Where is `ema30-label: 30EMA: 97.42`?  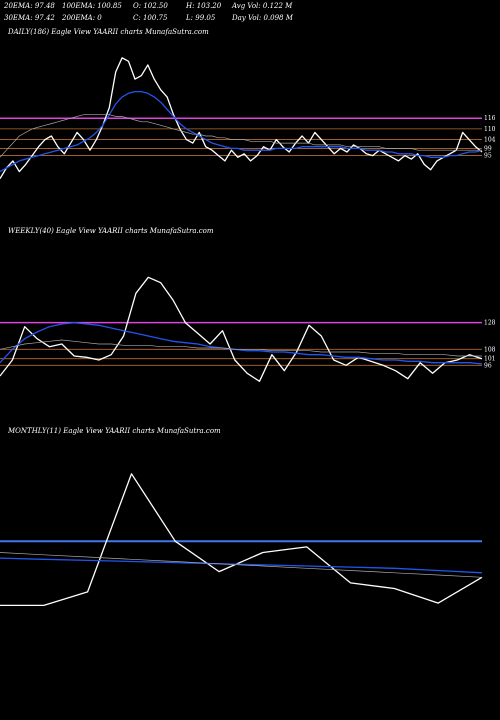 ema30-label: 30EMA: 97.42 is located at coordinates (29, 18).